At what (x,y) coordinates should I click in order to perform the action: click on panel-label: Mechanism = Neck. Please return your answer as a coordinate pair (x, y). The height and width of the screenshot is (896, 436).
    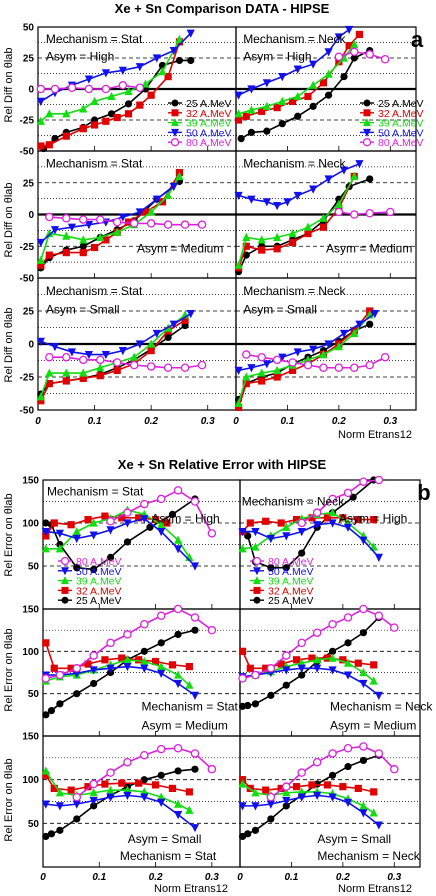
    Looking at the image, I should click on (293, 502).